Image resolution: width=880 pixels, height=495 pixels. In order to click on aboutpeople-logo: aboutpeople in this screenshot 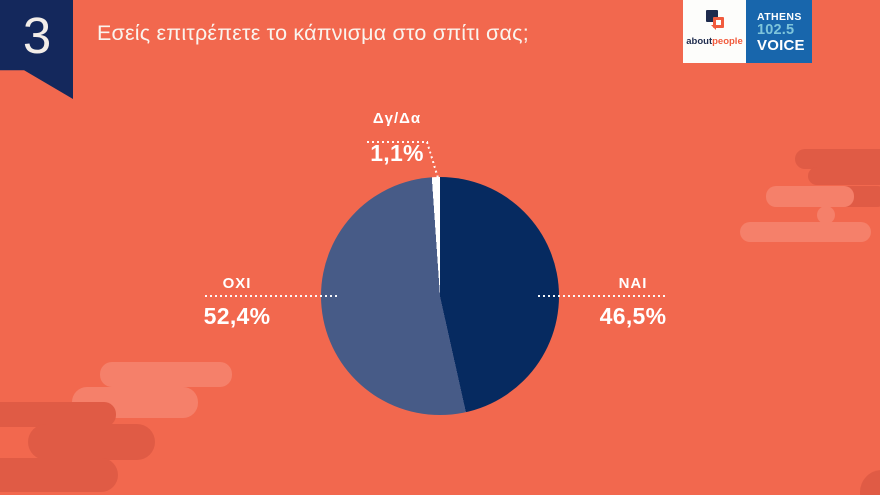, I will do `click(714, 31)`.